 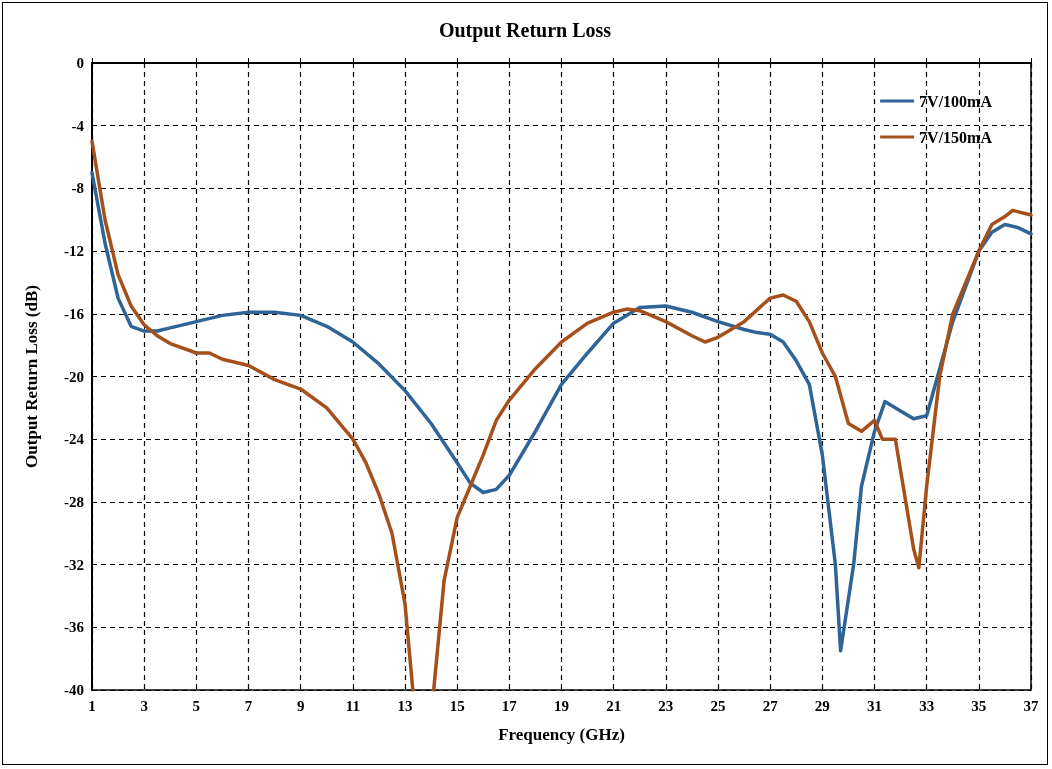 I want to click on x-tick-label: 11, so click(x=352, y=705).